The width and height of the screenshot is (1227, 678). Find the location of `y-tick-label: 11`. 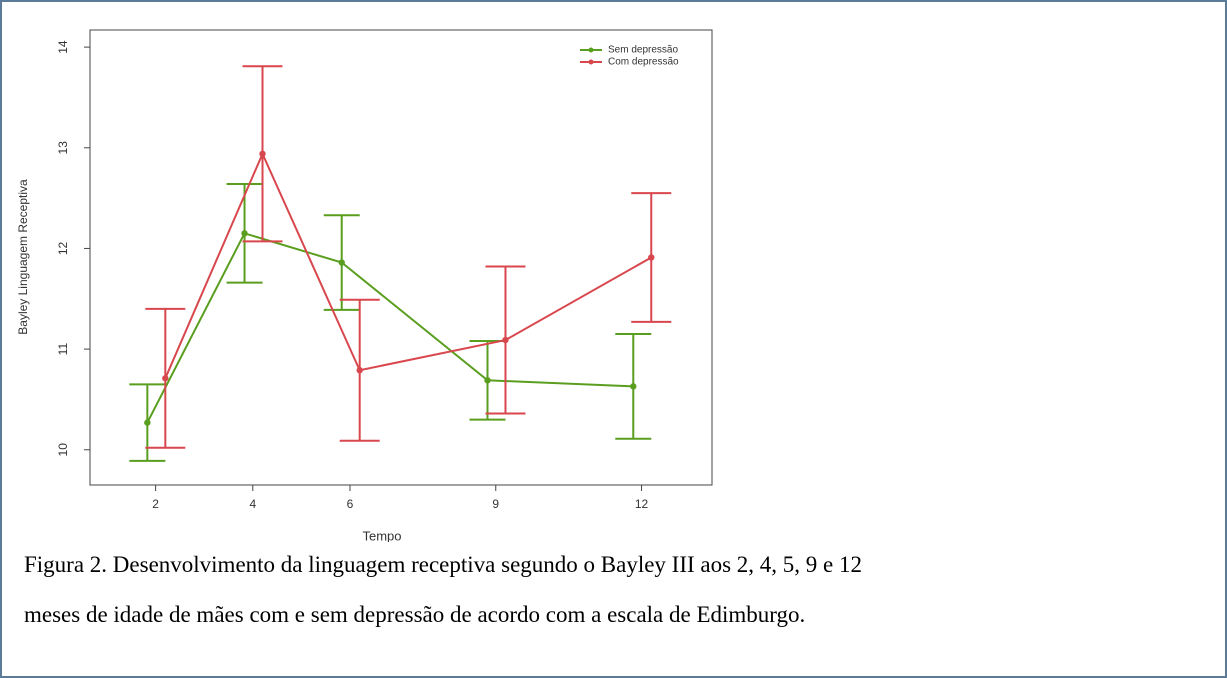

y-tick-label: 11 is located at coordinates (63, 349).